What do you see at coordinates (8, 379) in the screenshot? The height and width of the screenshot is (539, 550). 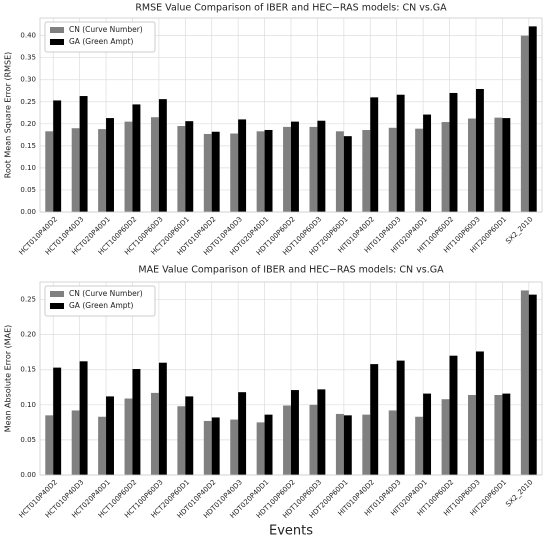 I see `y-axis-label: Mean Absolute Error (MAE)` at bounding box center [8, 379].